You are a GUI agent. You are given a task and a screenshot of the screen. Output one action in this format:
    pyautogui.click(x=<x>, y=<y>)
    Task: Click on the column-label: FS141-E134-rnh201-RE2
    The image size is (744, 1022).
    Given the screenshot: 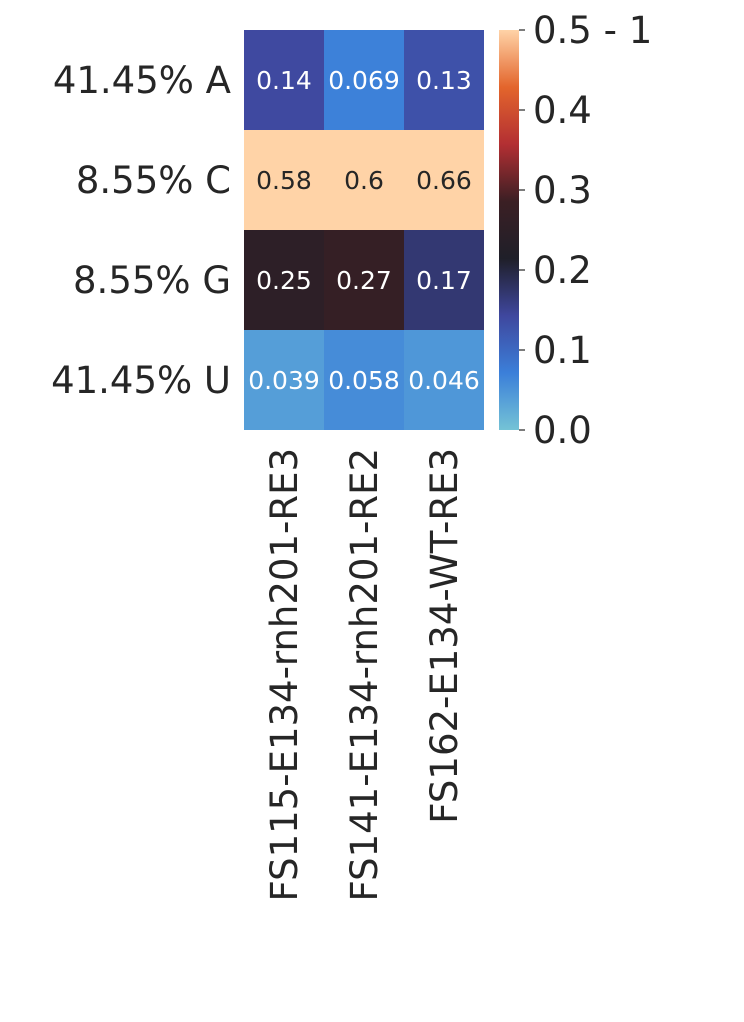 What is the action you would take?
    pyautogui.click(x=364, y=675)
    